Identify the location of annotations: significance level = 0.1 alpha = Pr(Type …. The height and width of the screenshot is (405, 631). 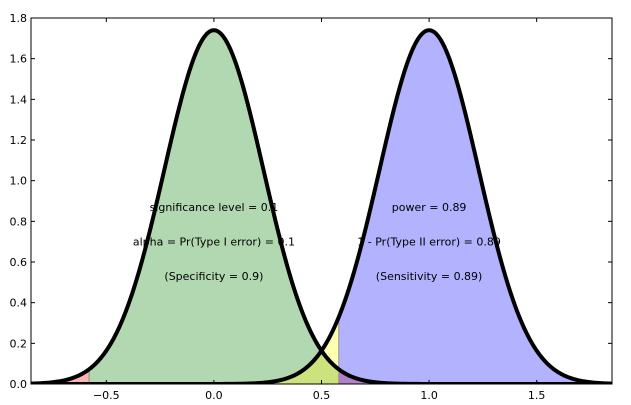
(317, 242).